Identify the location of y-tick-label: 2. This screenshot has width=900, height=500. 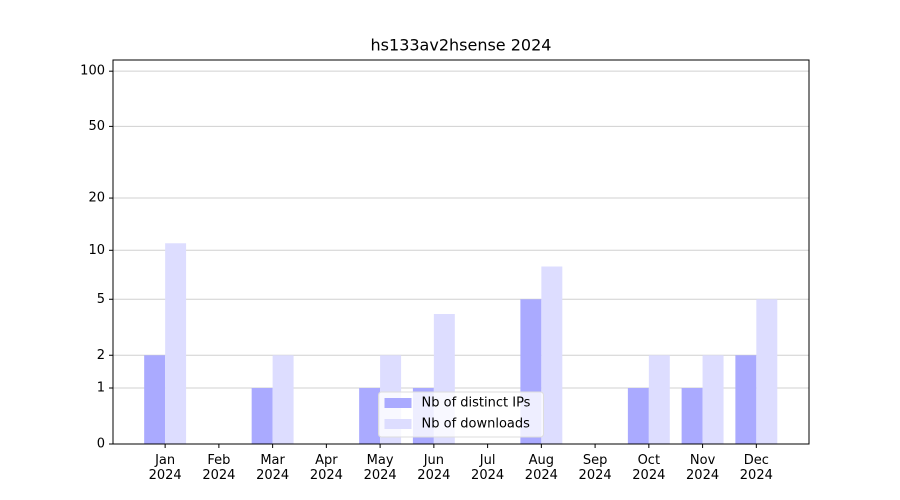
(101, 355).